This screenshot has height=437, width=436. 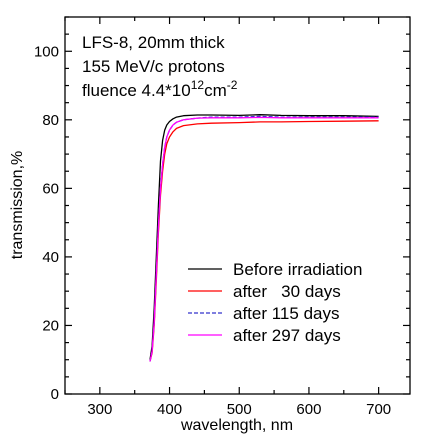 I want to click on annotation-line-3: fluence 4.4*1012cm-2, so click(x=160, y=89).